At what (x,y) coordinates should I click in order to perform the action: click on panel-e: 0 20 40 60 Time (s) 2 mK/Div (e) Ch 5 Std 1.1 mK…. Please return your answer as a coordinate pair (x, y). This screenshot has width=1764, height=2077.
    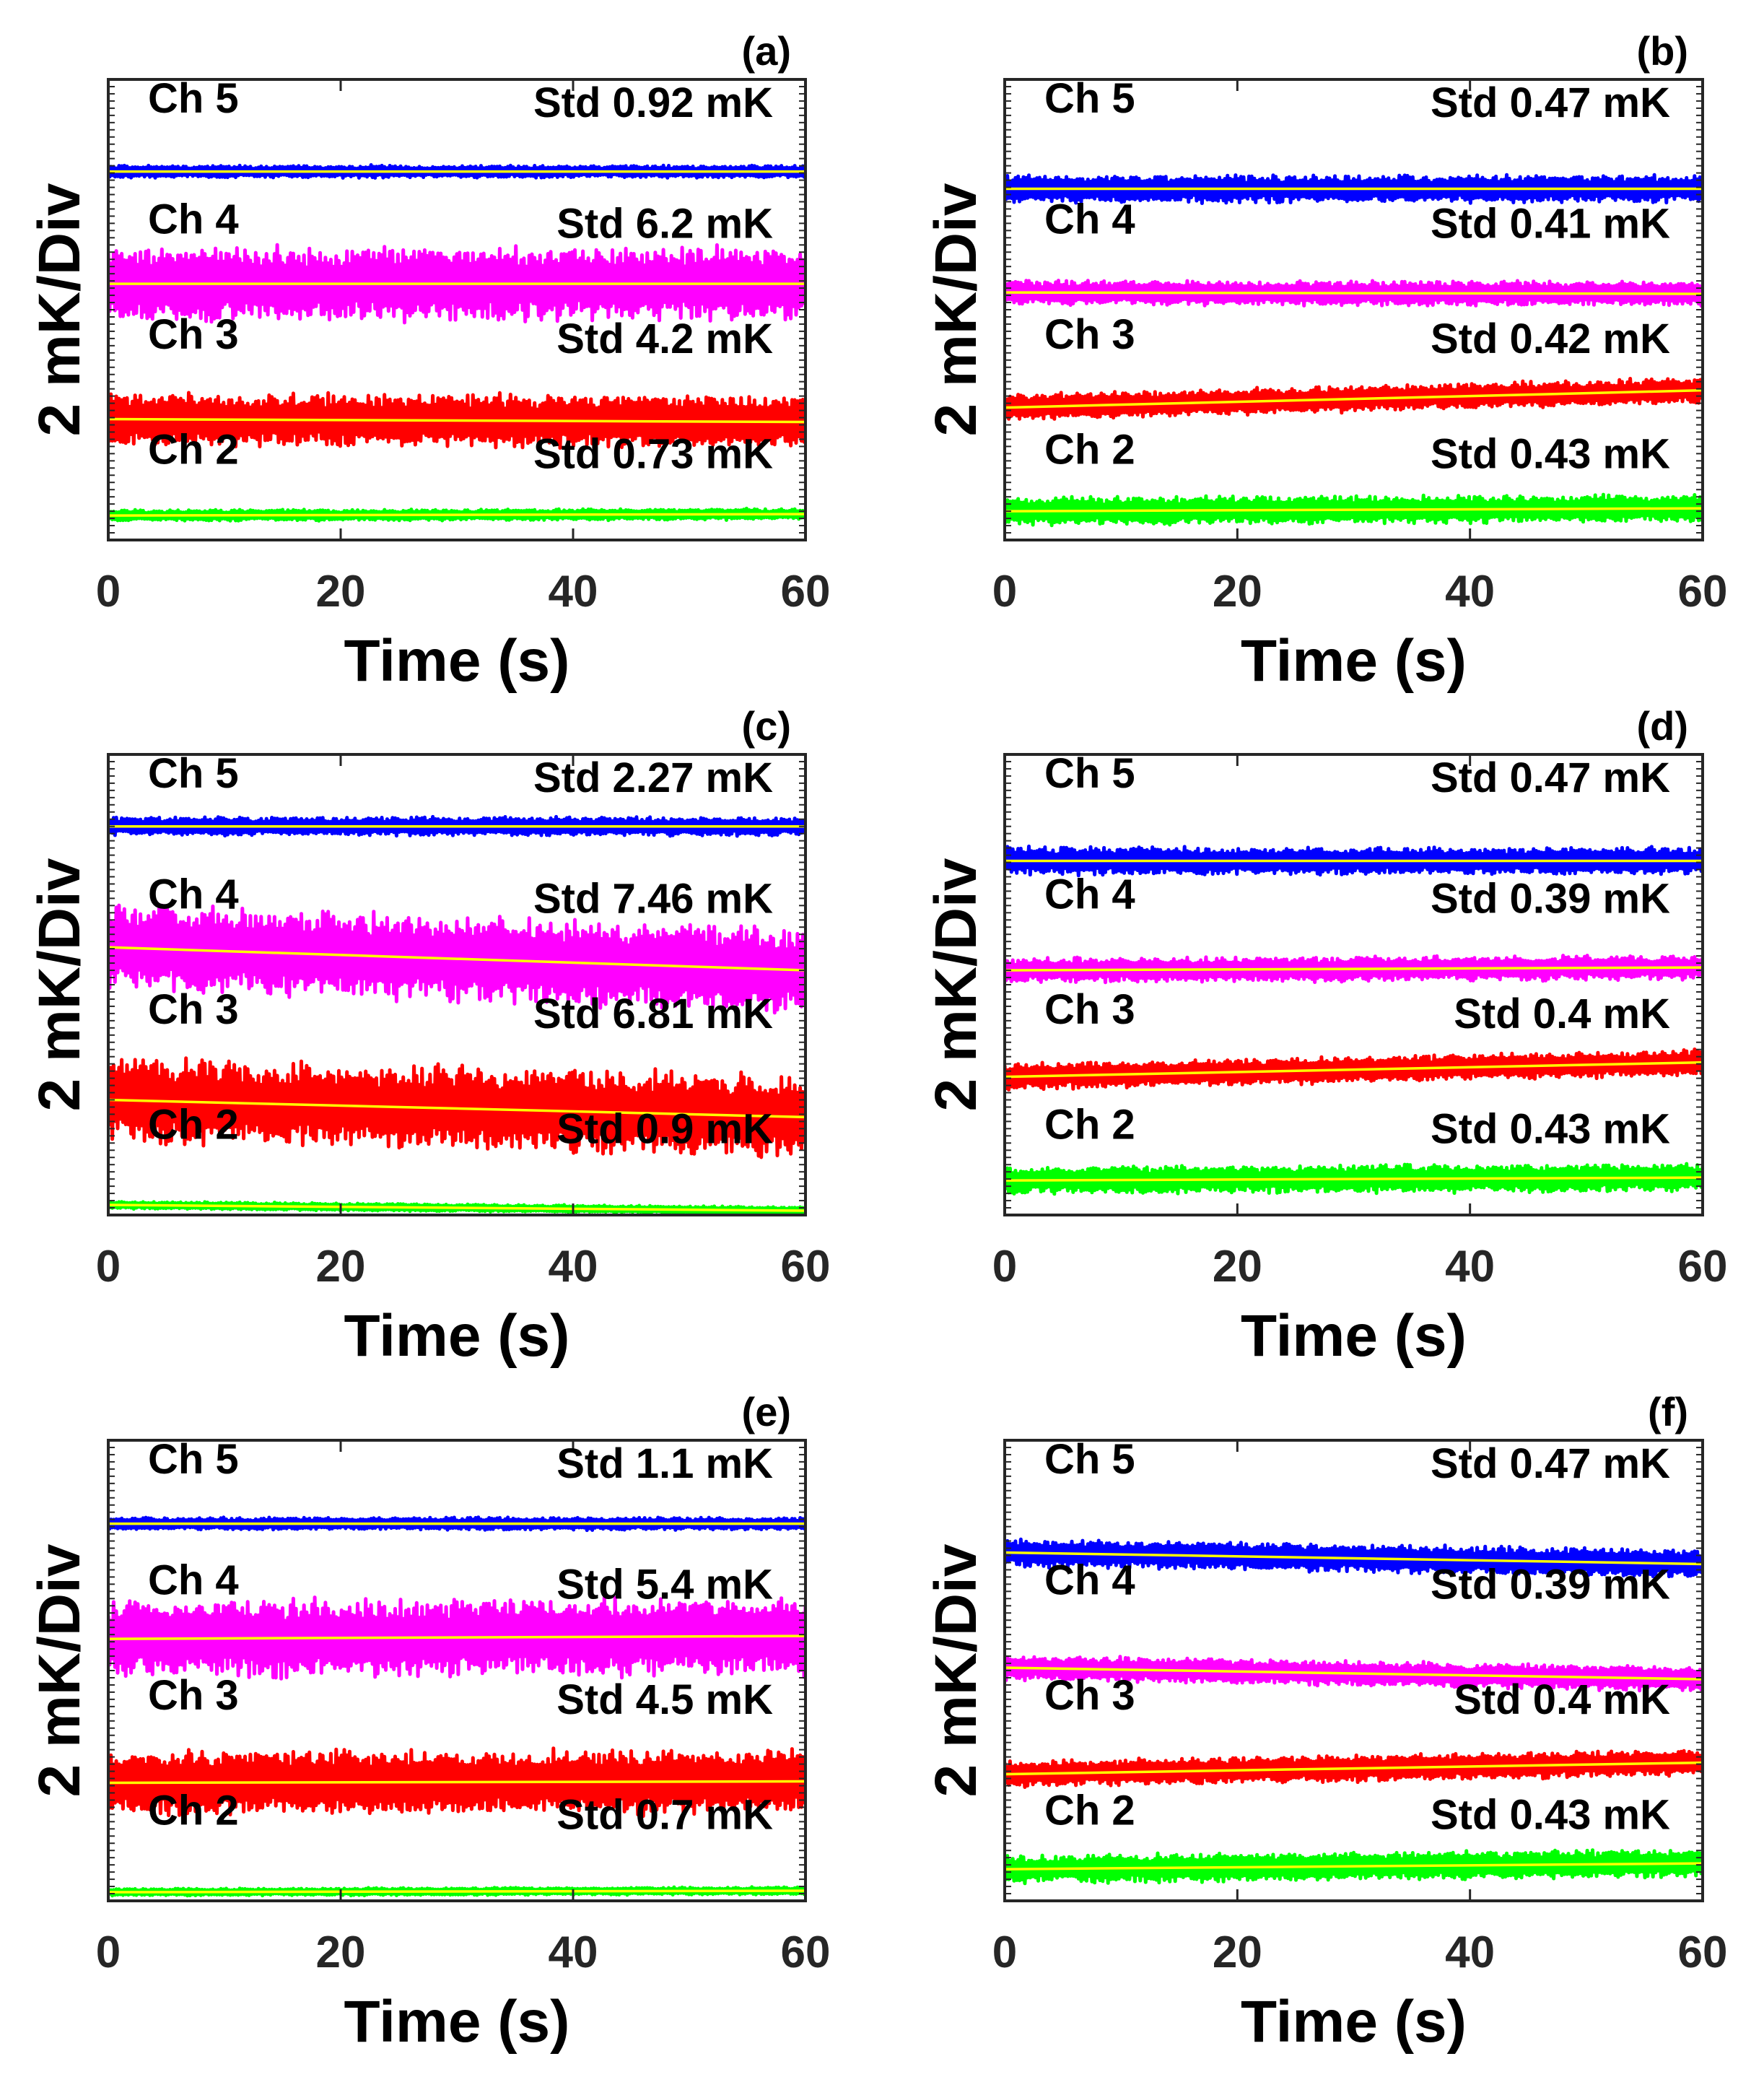
    Looking at the image, I should click on (429, 1722).